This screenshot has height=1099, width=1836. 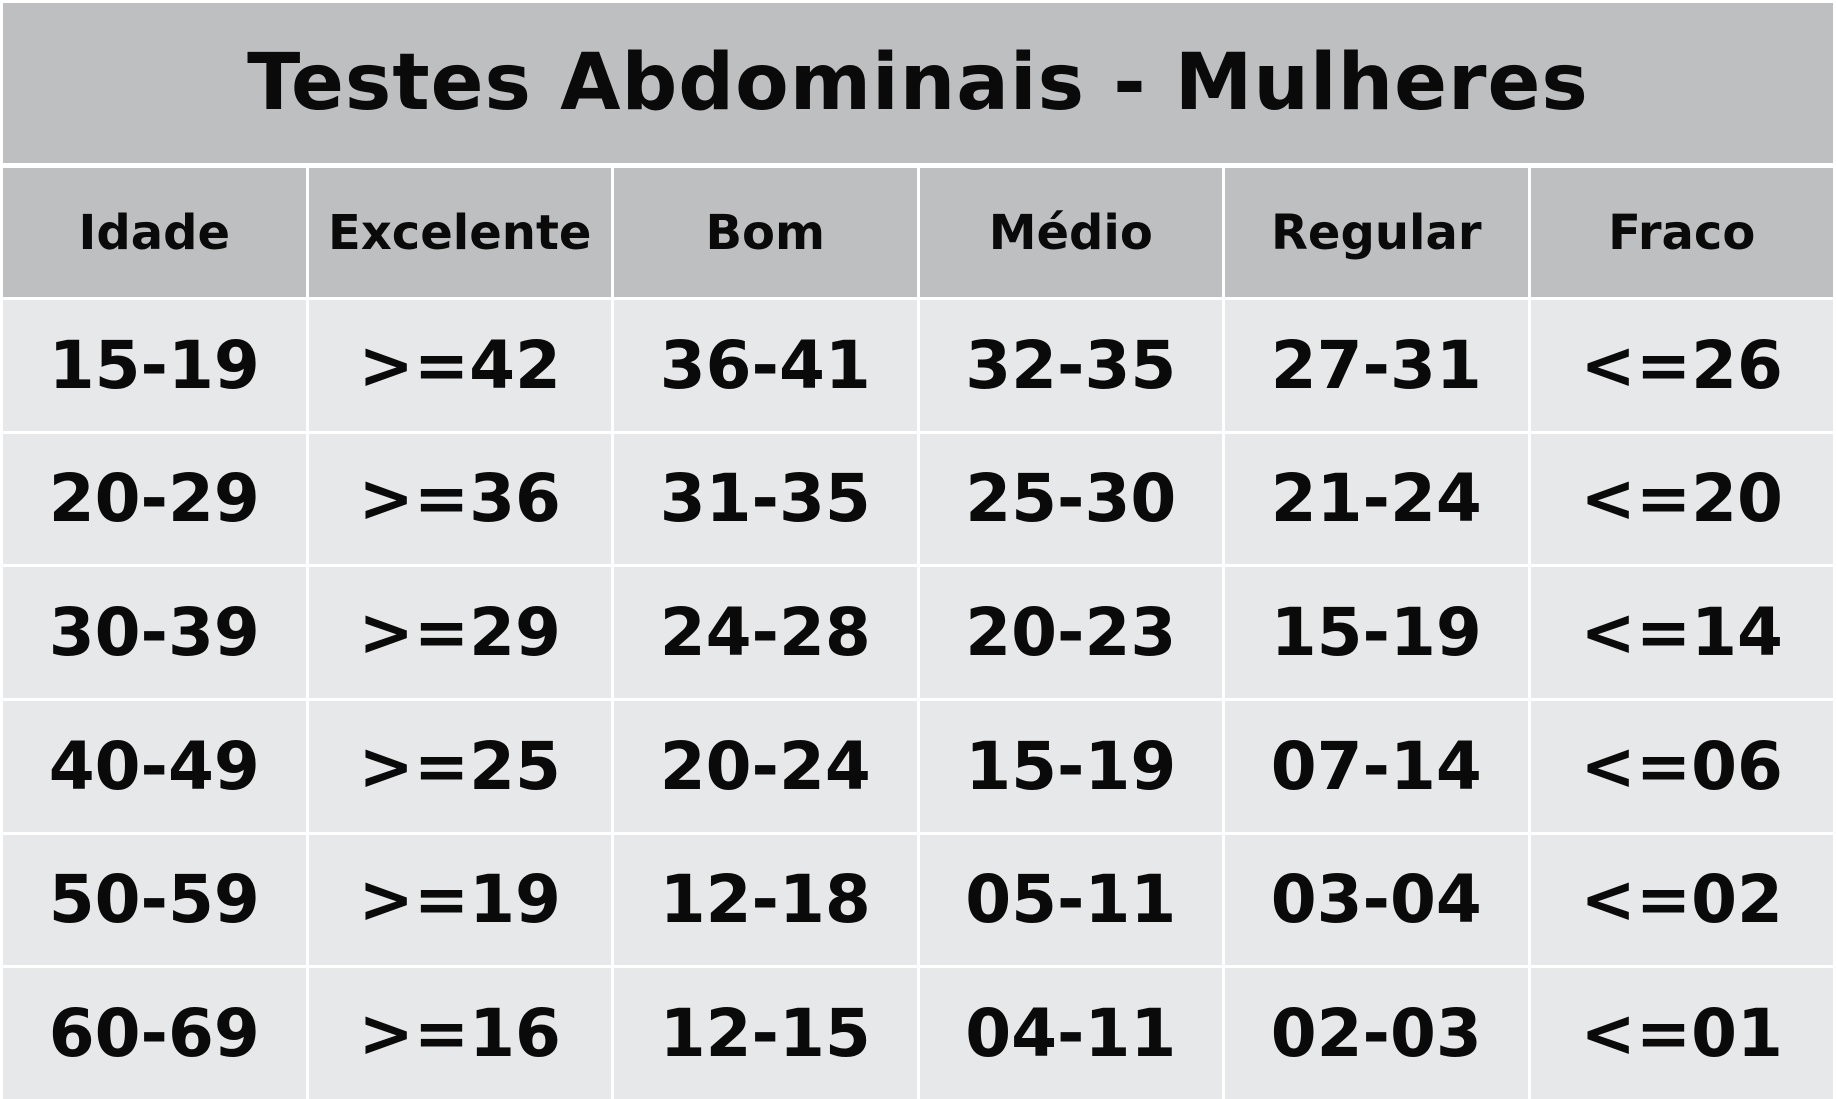 What do you see at coordinates (154, 499) in the screenshot?
I see `age-range-cell: 20-29` at bounding box center [154, 499].